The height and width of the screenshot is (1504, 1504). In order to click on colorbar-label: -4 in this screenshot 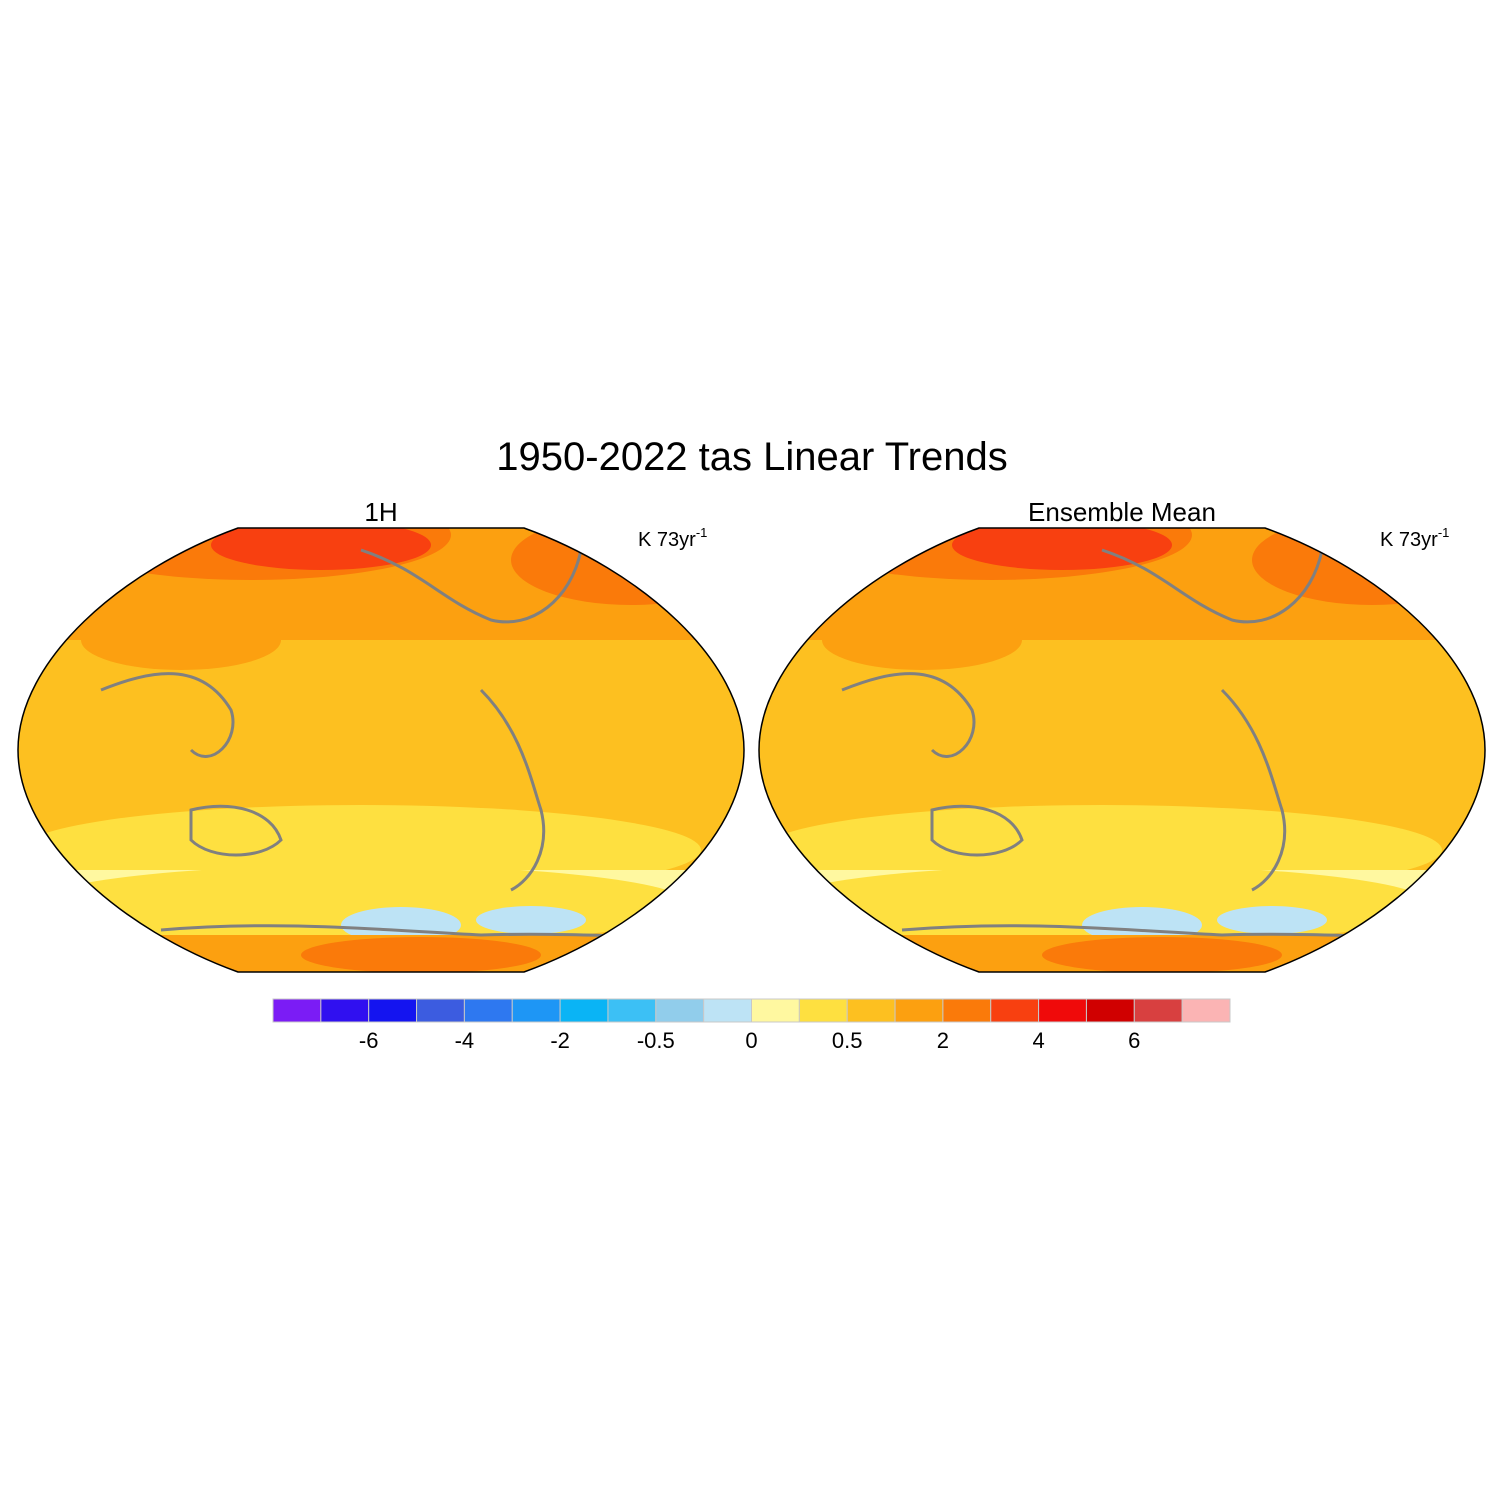, I will do `click(465, 1040)`.